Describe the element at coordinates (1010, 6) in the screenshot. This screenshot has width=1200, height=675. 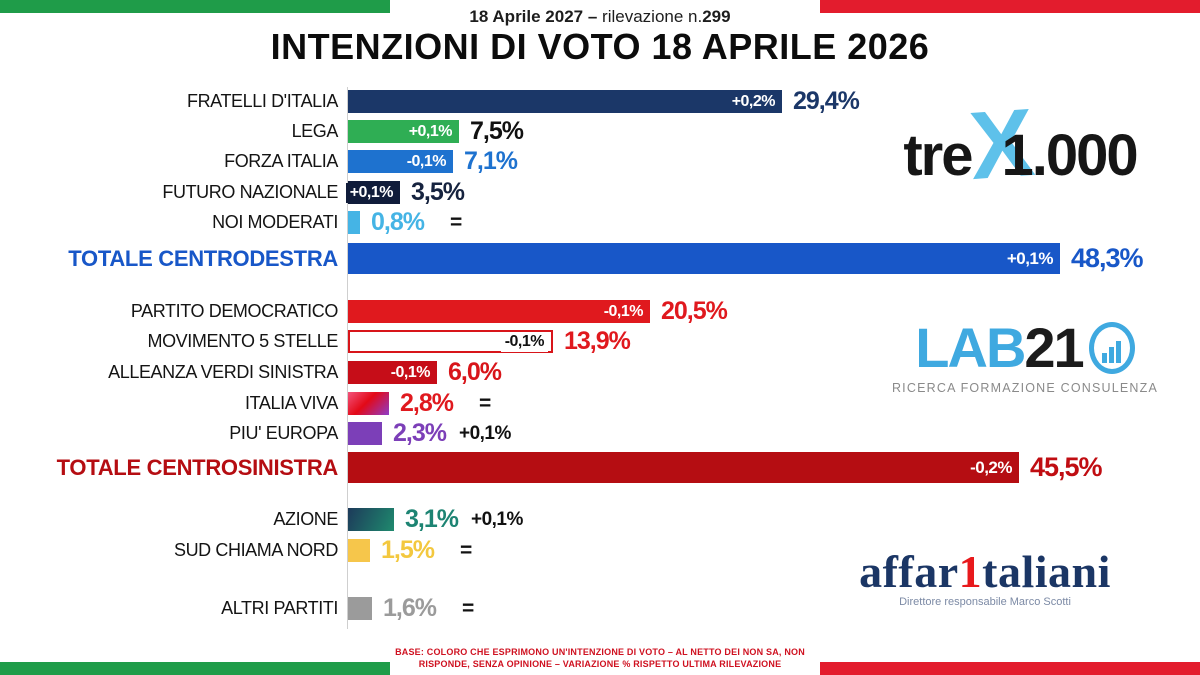
I see `flag-stripe-red-top` at that location.